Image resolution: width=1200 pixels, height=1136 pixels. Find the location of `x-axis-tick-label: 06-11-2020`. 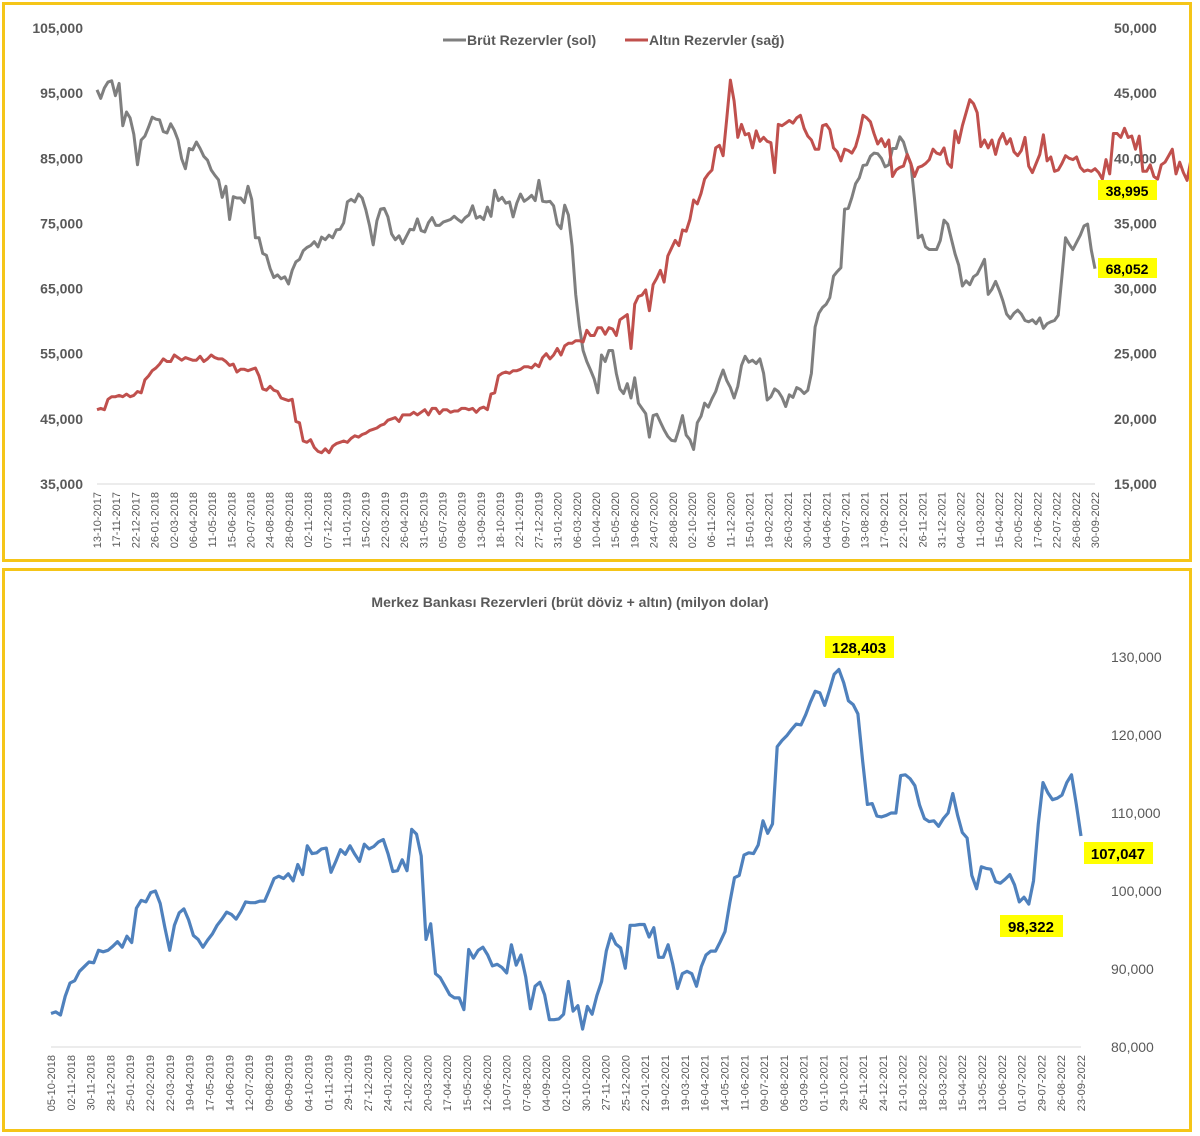

x-axis-tick-label: 06-11-2020 is located at coordinates (712, 519).